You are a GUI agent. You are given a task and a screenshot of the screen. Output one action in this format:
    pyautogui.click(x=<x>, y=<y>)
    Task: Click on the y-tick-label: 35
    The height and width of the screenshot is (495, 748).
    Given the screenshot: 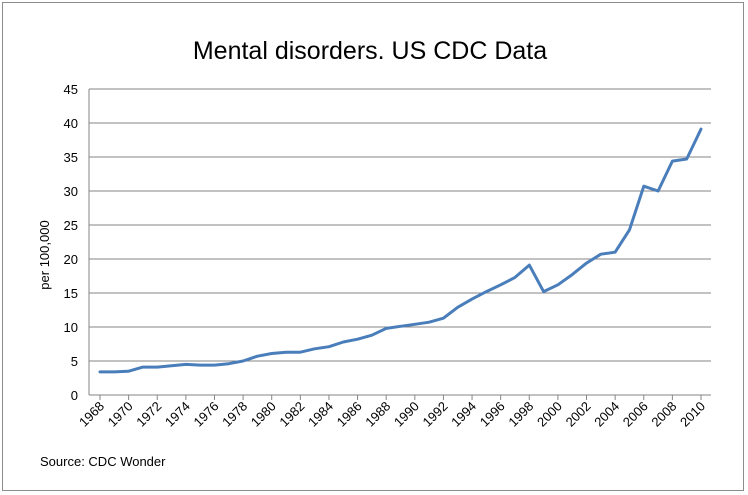 What is the action you would take?
    pyautogui.click(x=71, y=157)
    